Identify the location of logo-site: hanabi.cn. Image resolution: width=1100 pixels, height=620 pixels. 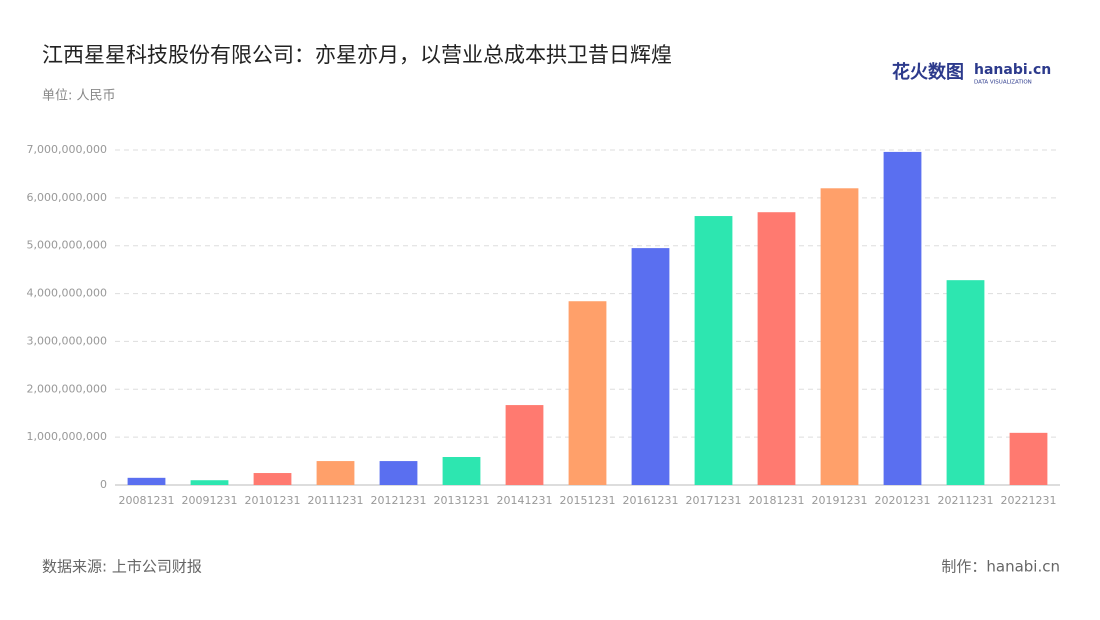
(1012, 70).